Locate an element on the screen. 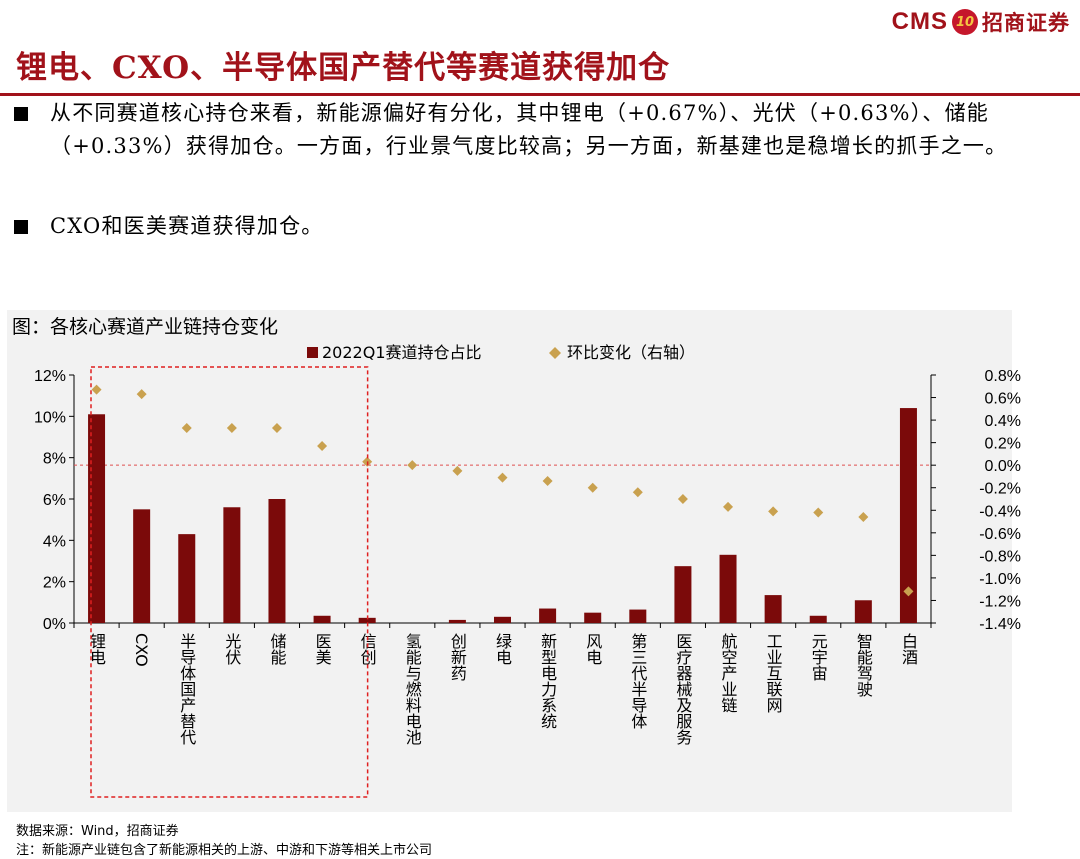 This screenshot has height=859, width=1080. right-axis-tick-label: -0.4% is located at coordinates (1000, 511).